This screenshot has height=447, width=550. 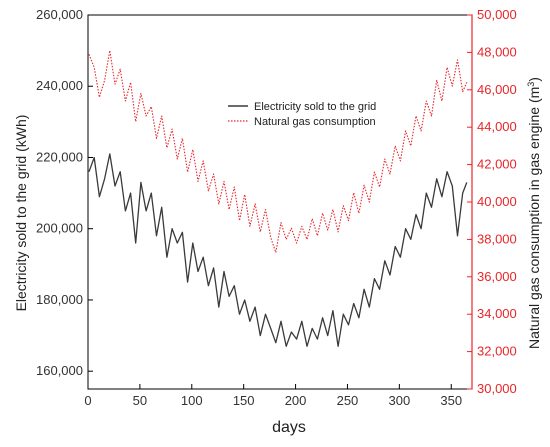 I want to click on x-axis-title: days, so click(x=289, y=427).